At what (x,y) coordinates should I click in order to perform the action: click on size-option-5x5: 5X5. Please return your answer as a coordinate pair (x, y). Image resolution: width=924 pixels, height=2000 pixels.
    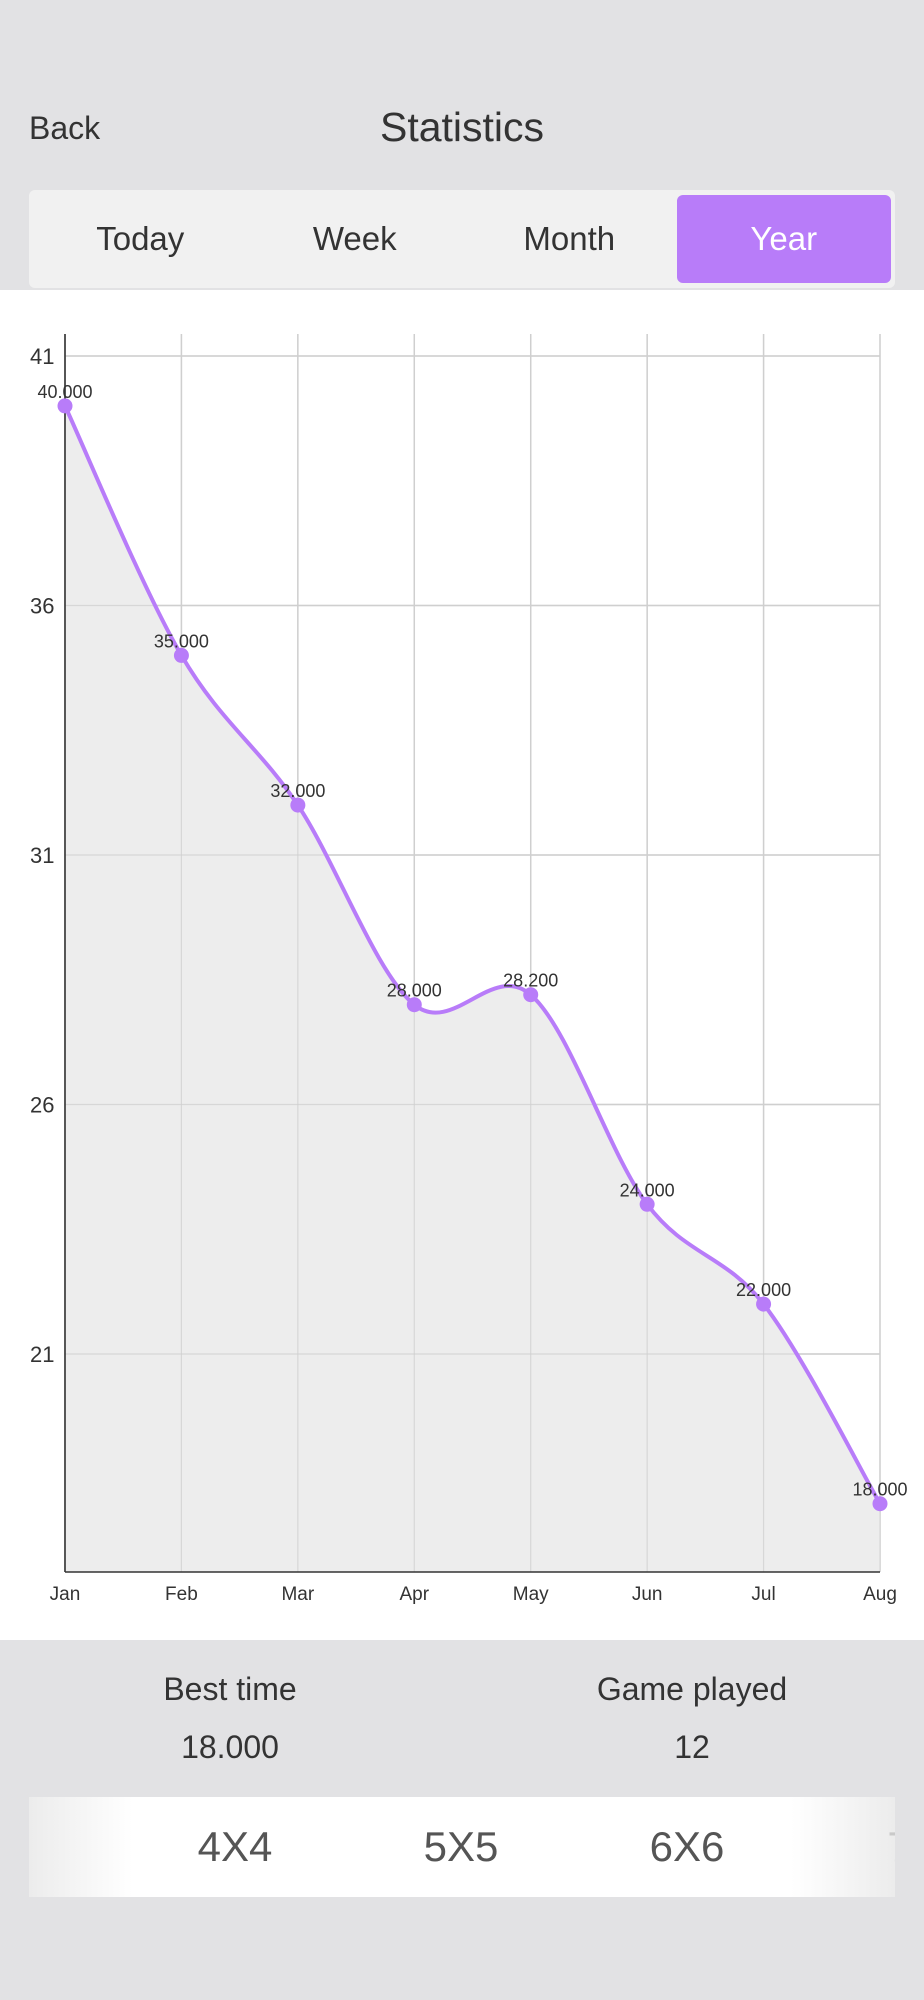
    Looking at the image, I should click on (461, 1846).